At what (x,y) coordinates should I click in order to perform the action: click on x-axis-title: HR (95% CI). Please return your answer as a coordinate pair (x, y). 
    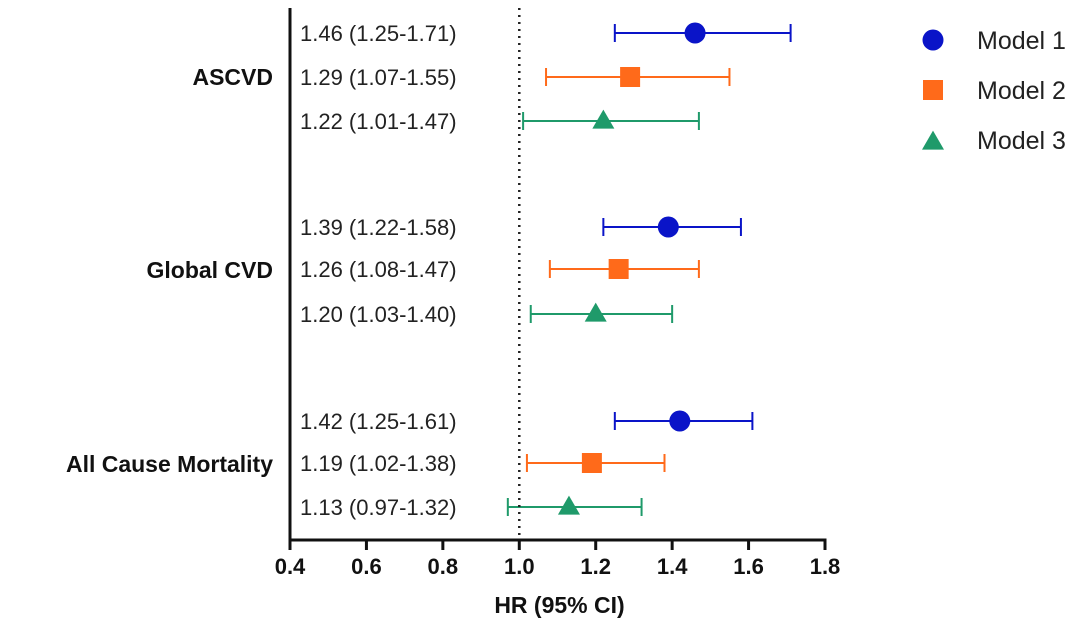
    Looking at the image, I should click on (559, 605).